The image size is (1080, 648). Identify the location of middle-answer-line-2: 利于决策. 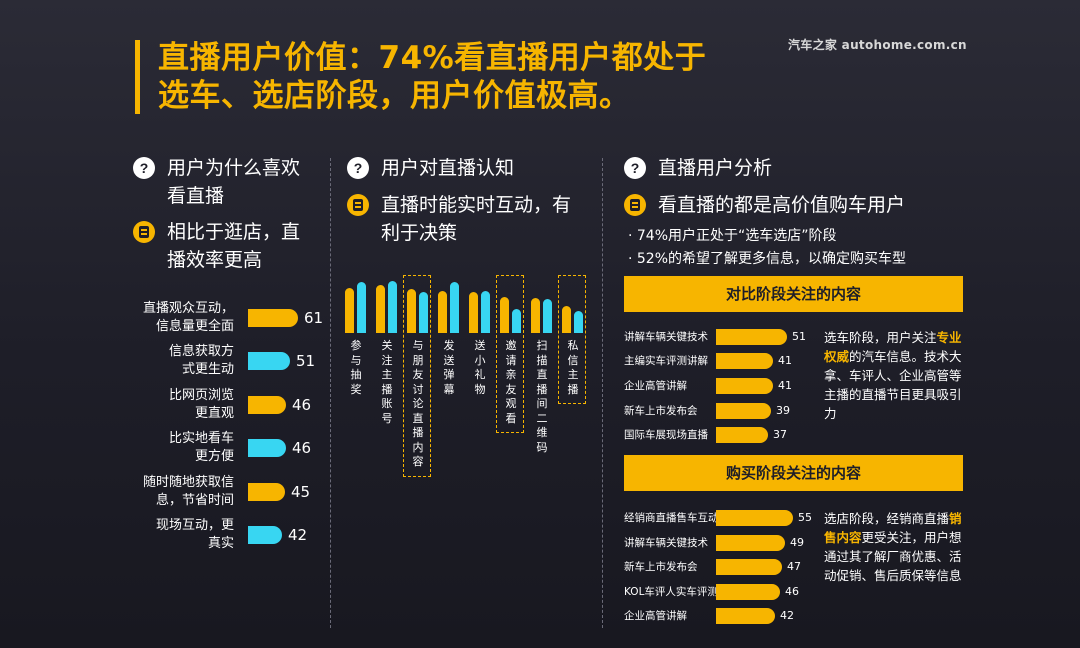
(419, 233).